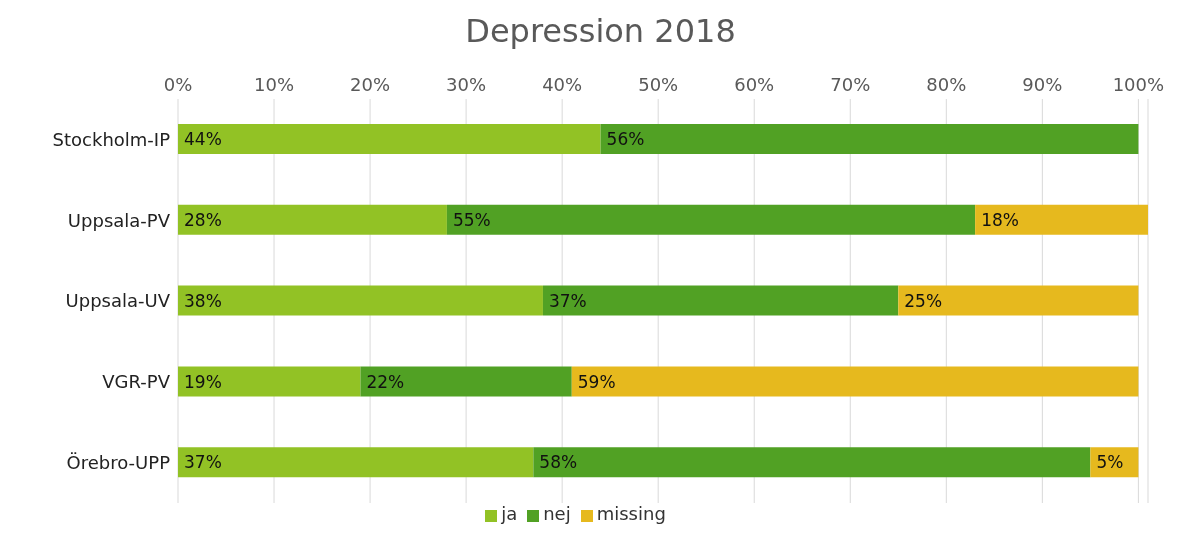 The height and width of the screenshot is (540, 1185). Describe the element at coordinates (850, 84) in the screenshot. I see `x-tick-label: 70%` at that location.